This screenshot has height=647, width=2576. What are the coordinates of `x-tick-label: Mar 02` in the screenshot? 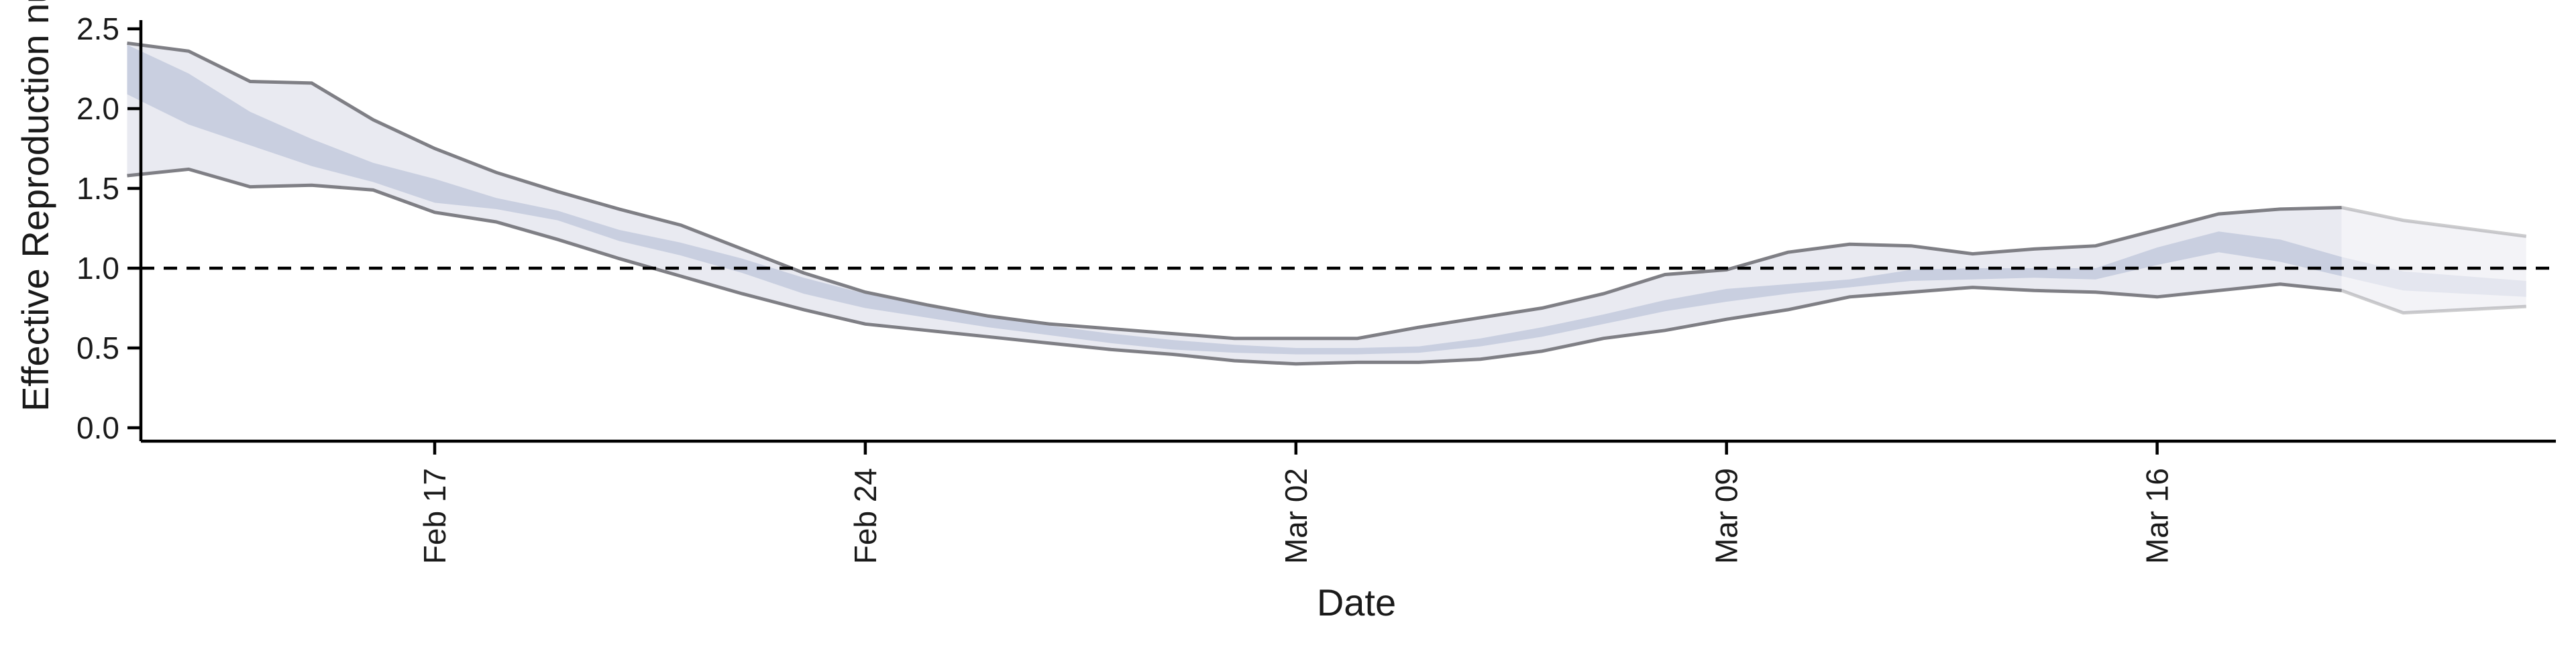 It's located at (1296, 516).